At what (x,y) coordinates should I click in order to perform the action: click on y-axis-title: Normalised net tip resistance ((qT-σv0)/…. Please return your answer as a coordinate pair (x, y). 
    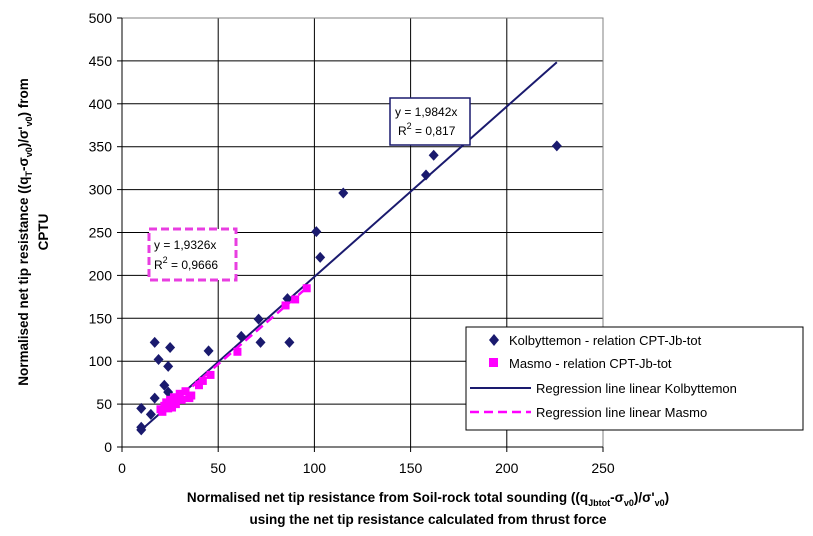
    Looking at the image, I should click on (33, 232).